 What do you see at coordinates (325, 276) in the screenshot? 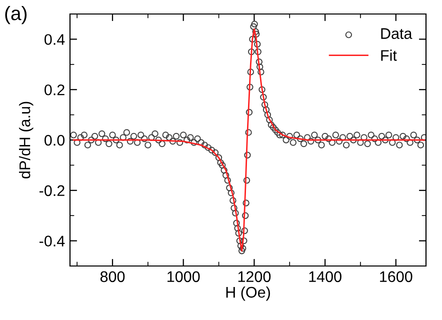
I see `x-tick-label: 1400` at bounding box center [325, 276].